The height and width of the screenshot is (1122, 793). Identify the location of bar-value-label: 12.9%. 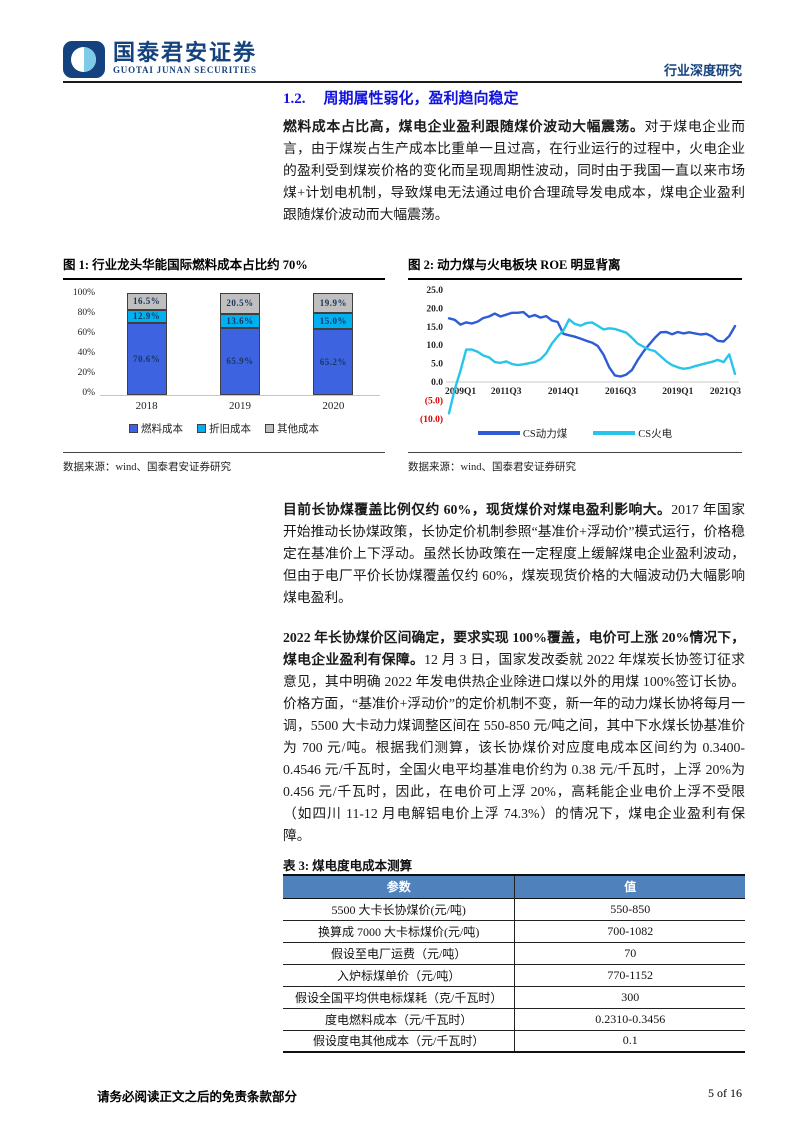
(147, 316).